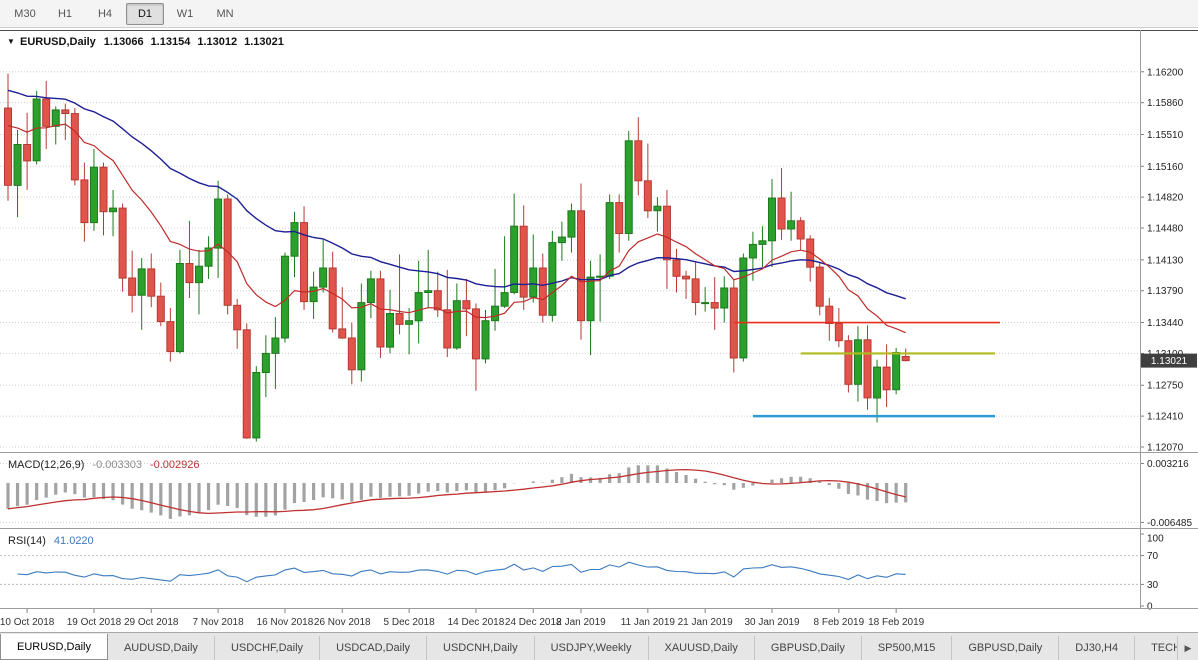  Describe the element at coordinates (27, 622) in the screenshot. I see `svg-text: 10 Oct 2018` at that location.